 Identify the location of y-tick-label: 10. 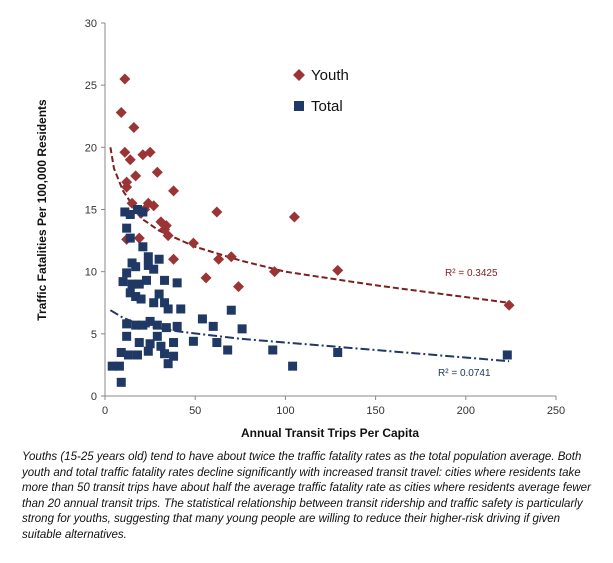
(91, 273).